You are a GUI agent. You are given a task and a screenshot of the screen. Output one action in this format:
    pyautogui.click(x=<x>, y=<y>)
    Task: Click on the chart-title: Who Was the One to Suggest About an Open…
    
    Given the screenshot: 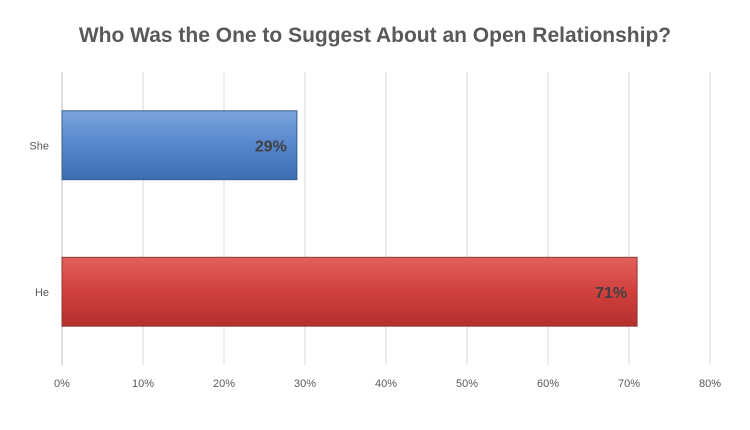 What is the action you would take?
    pyautogui.click(x=375, y=35)
    